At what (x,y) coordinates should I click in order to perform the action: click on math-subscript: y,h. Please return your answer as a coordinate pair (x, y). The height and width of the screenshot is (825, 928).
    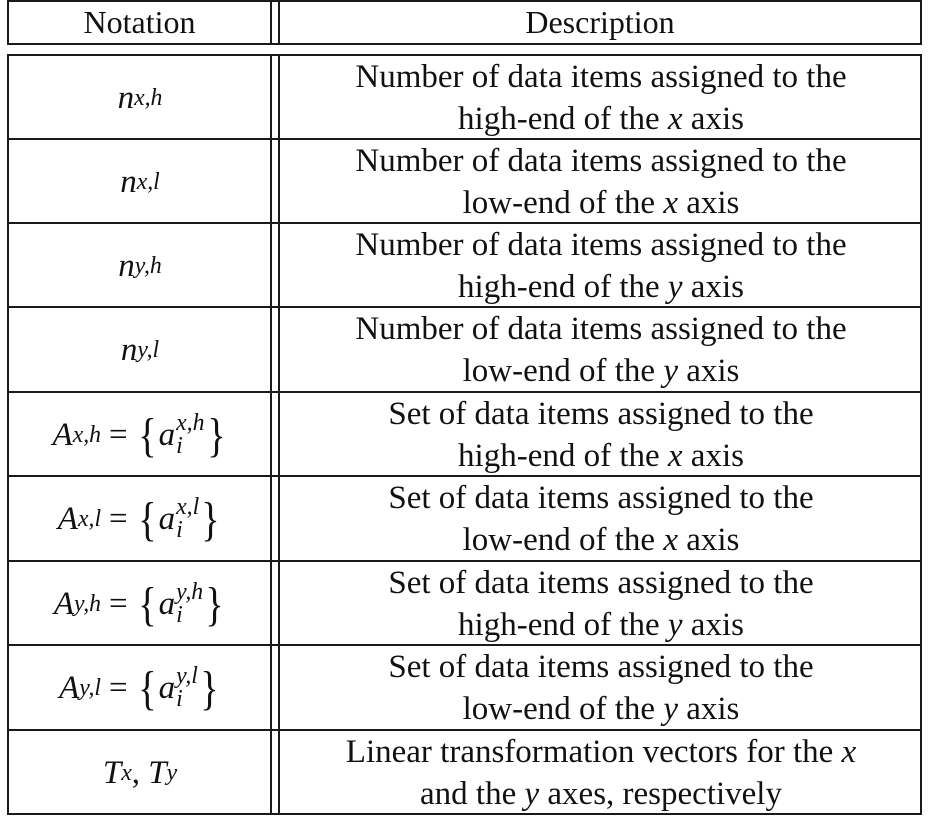
    Looking at the image, I should click on (148, 265).